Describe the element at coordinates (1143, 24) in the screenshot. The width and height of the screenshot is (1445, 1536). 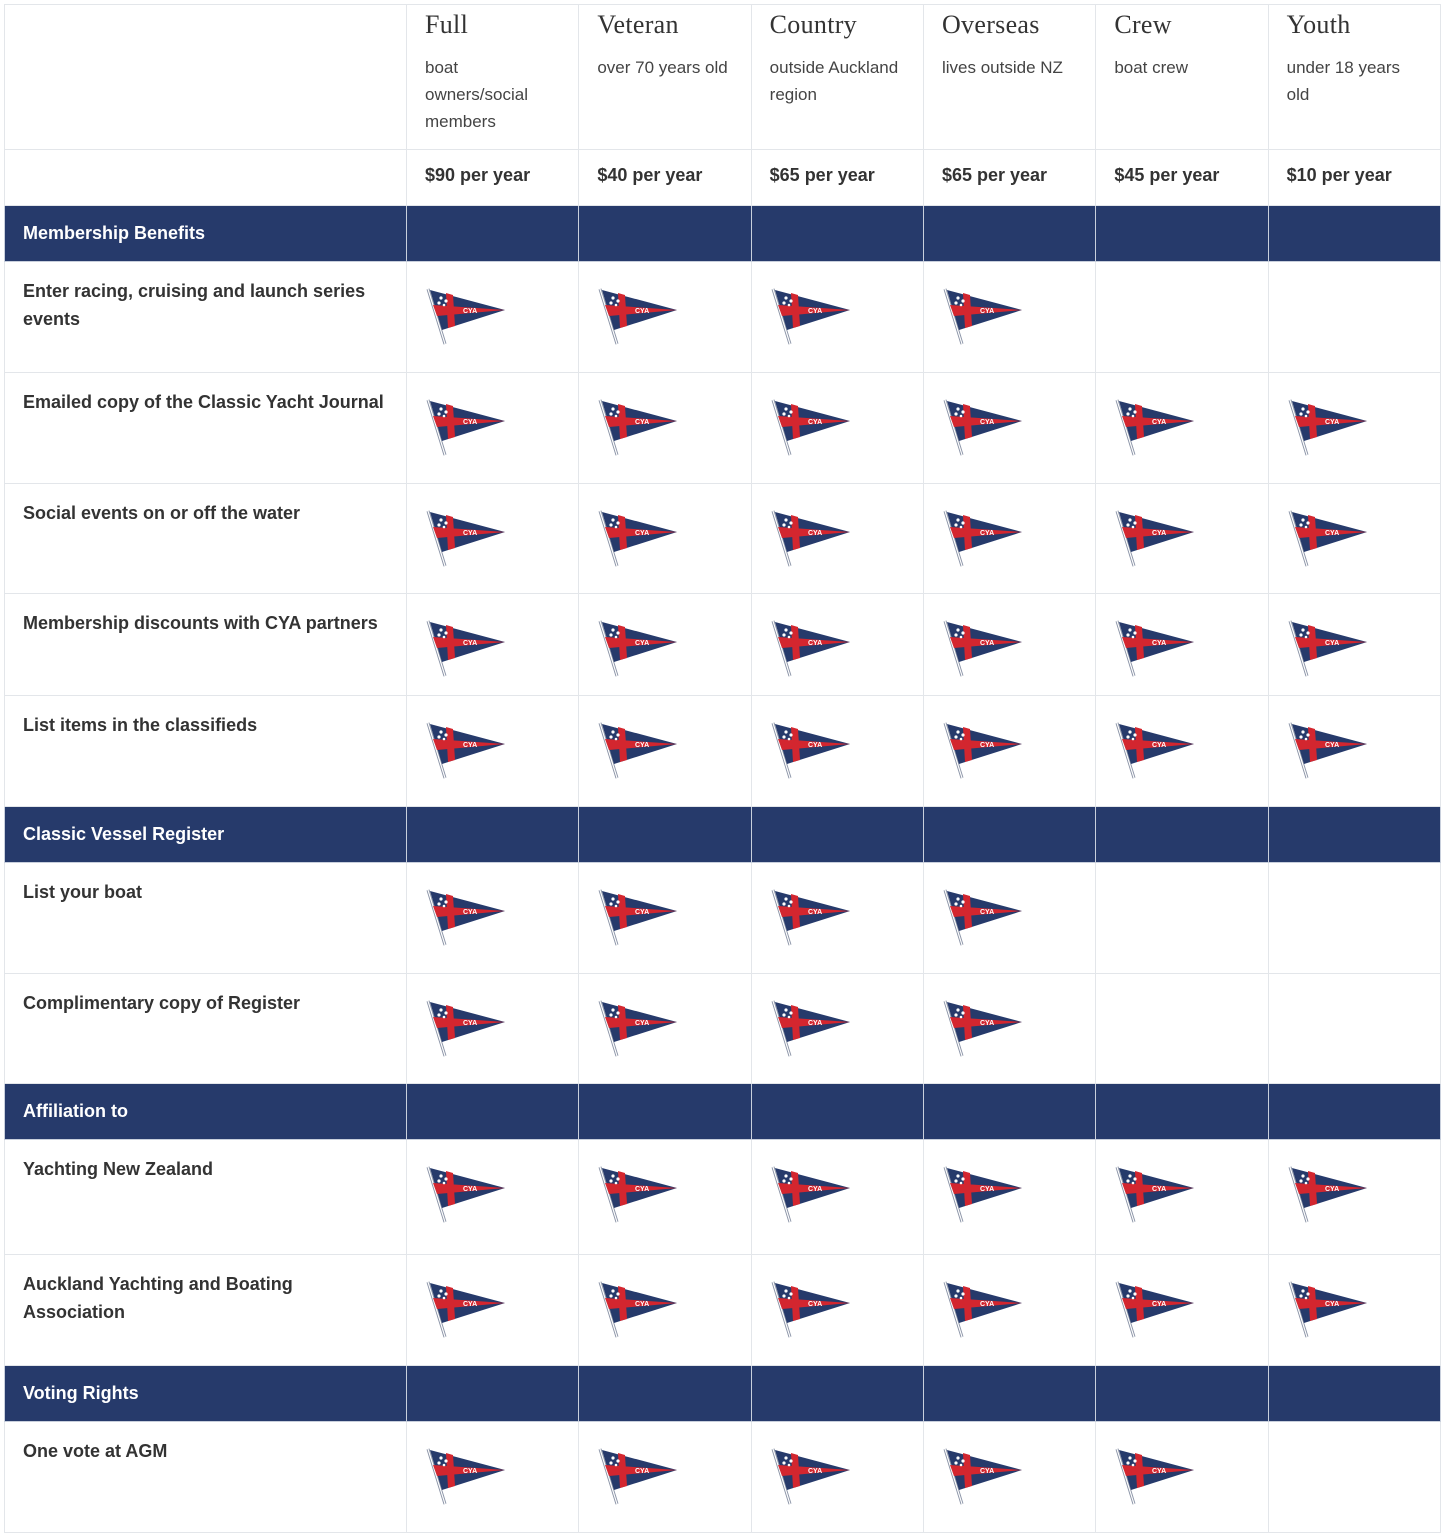
I see `tier-name: Crew` at that location.